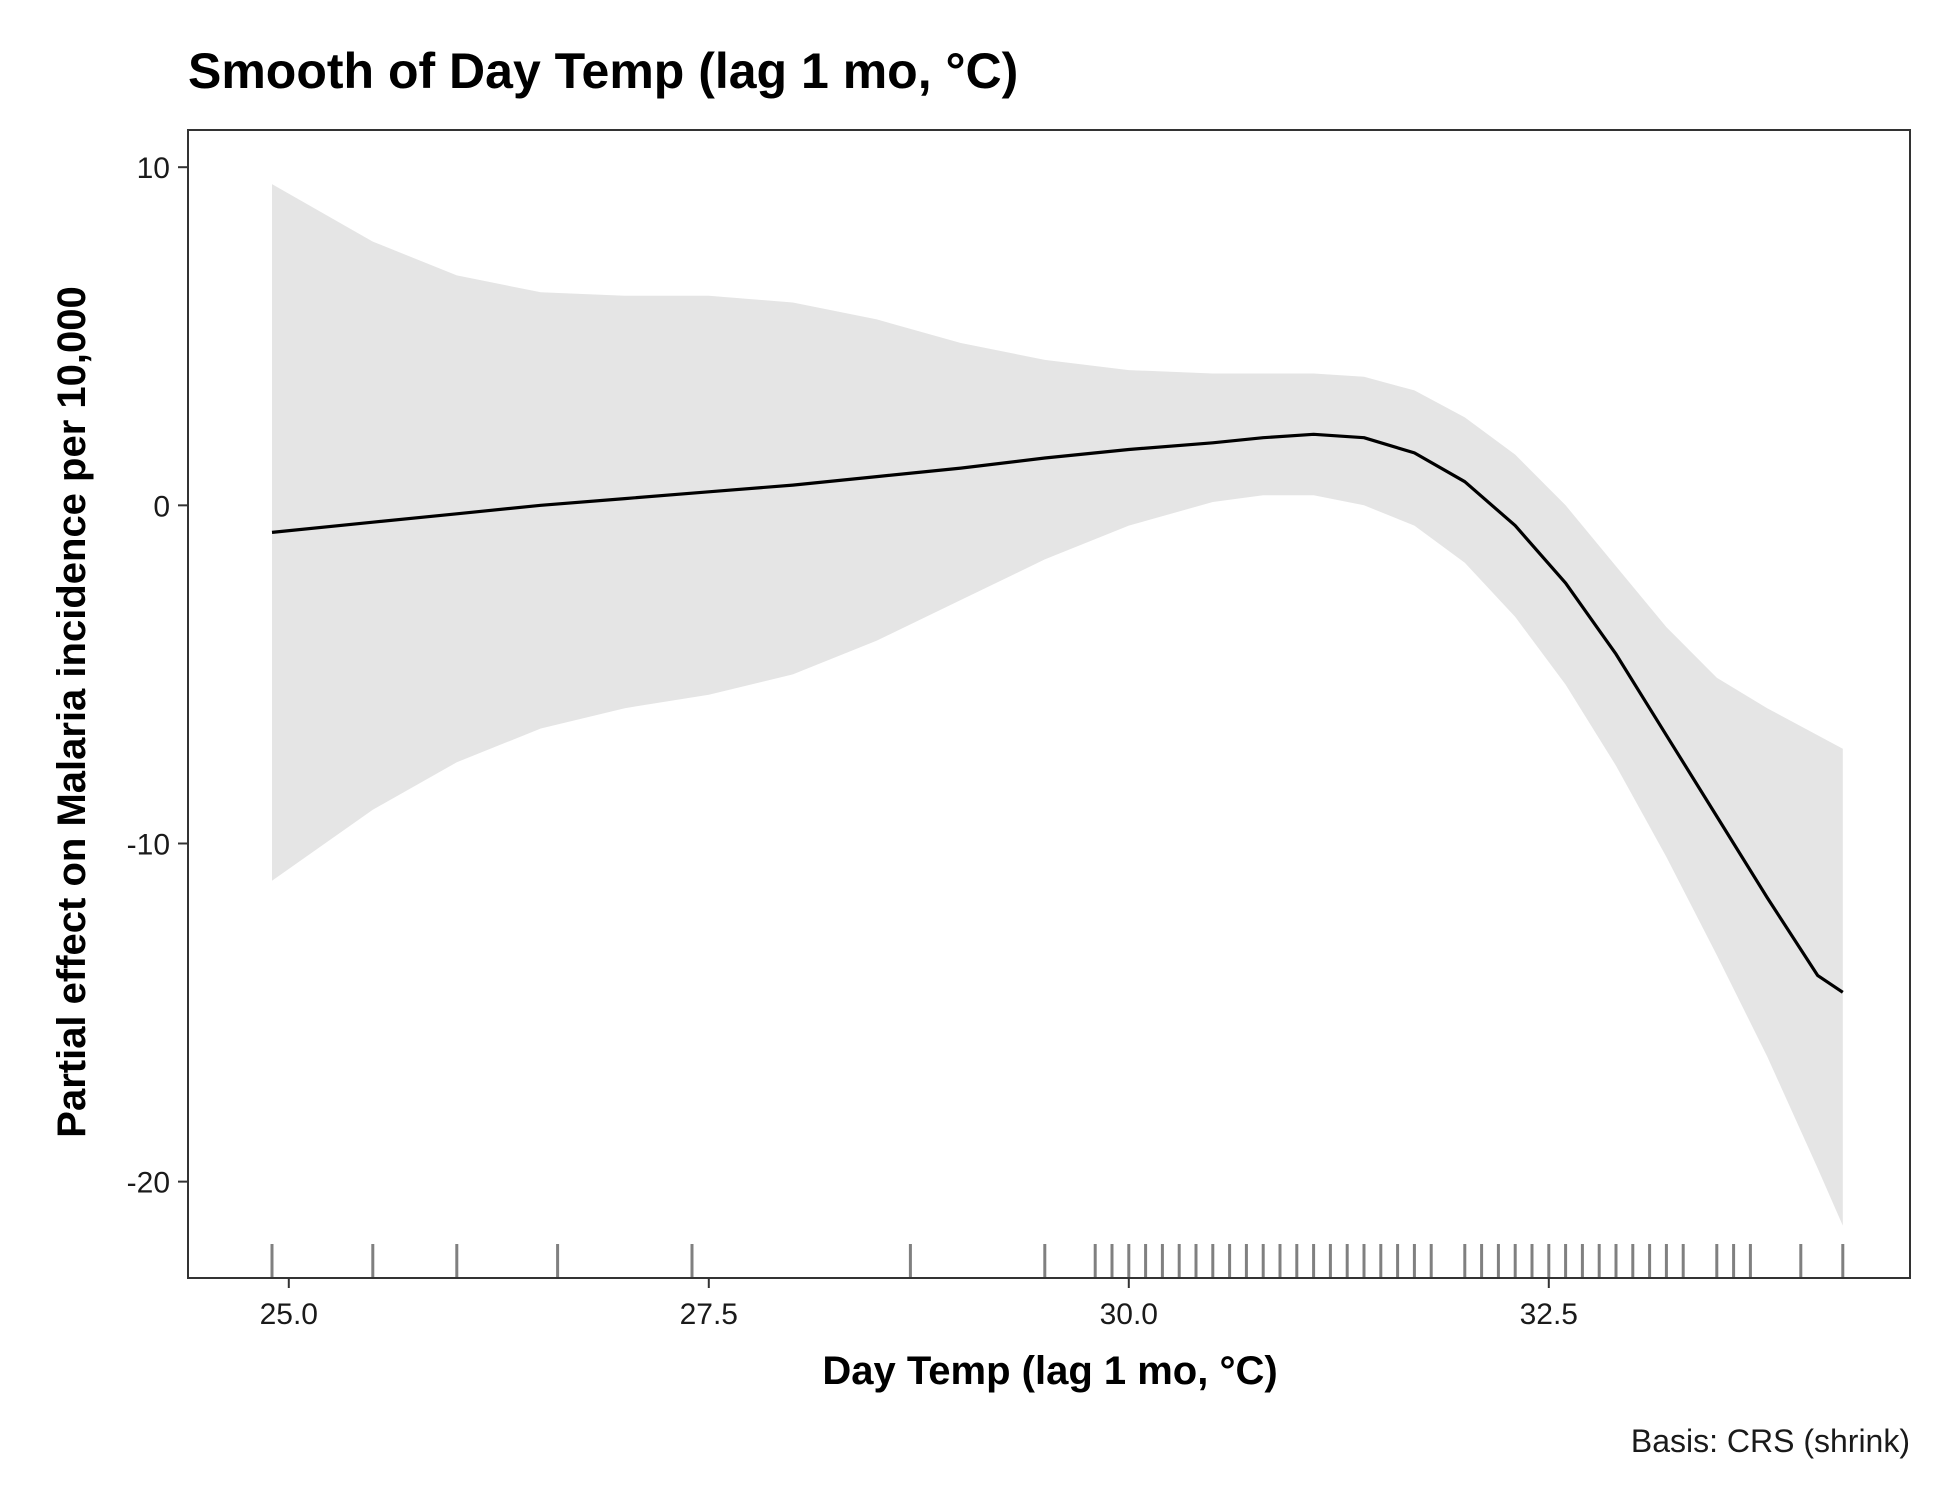 Image resolution: width=1950 pixels, height=1505 pixels. Describe the element at coordinates (709, 1314) in the screenshot. I see `x-tick-label: 27.5` at that location.